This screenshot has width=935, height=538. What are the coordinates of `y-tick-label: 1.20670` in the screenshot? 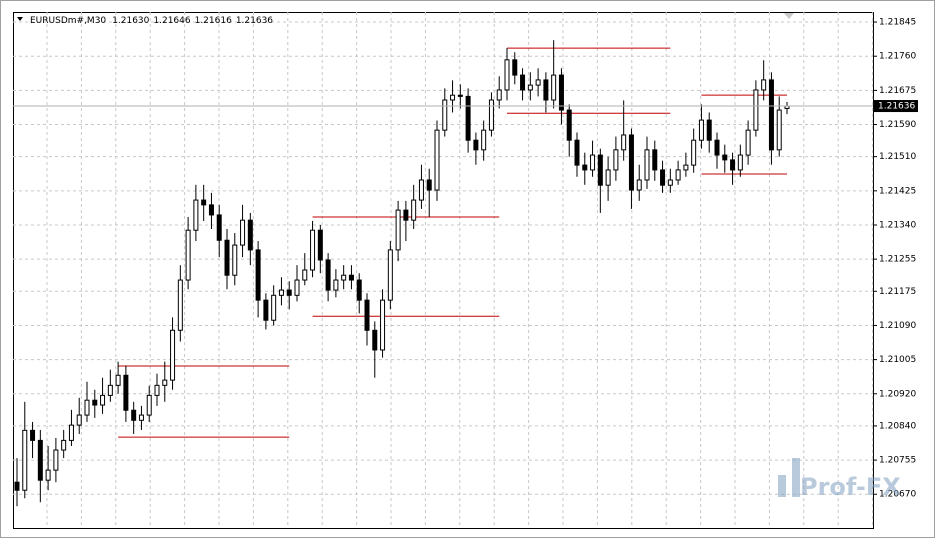 It's located at (897, 495).